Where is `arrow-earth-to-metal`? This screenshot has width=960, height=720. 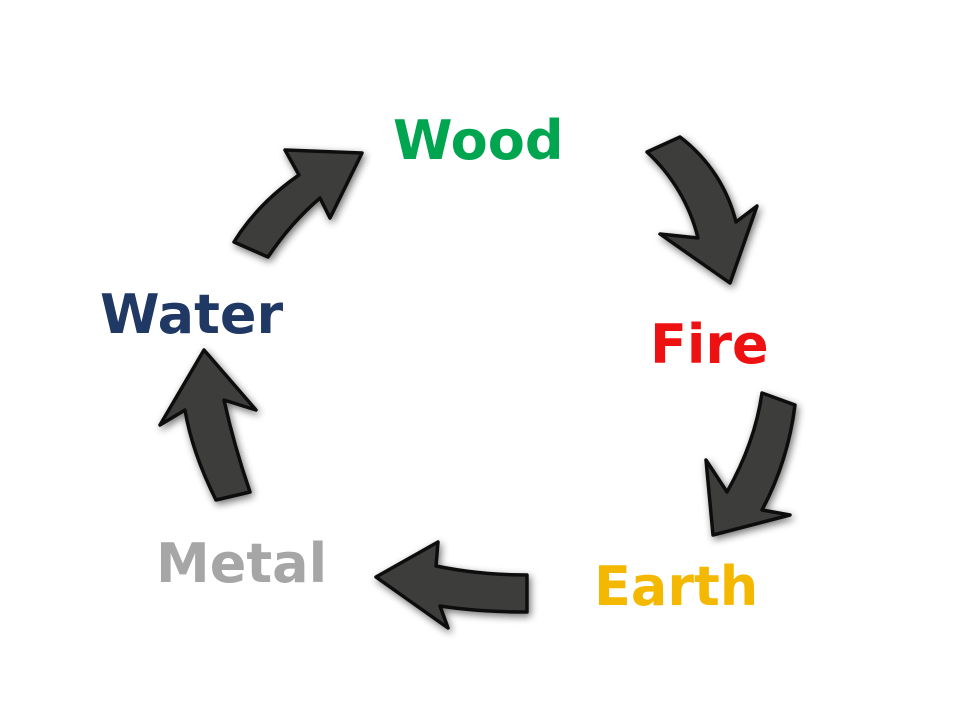
arrow-earth-to-metal is located at coordinates (451, 585).